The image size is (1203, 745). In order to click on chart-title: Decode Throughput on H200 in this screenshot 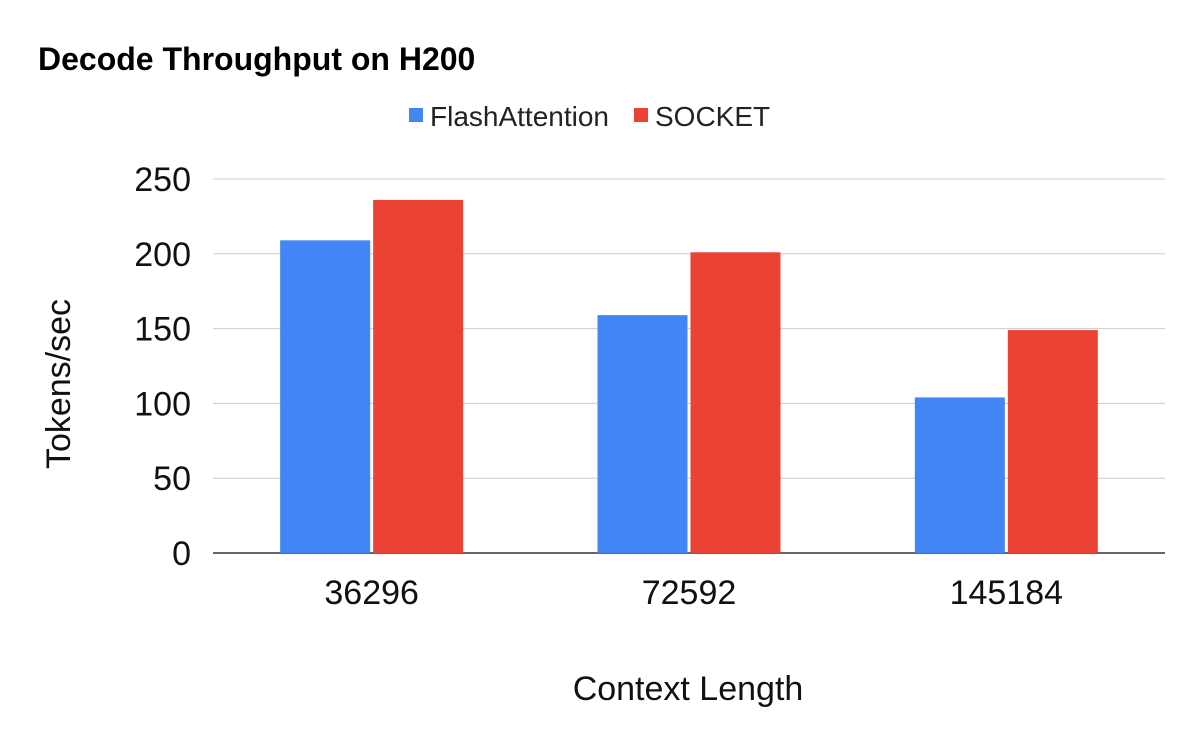, I will do `click(256, 59)`.